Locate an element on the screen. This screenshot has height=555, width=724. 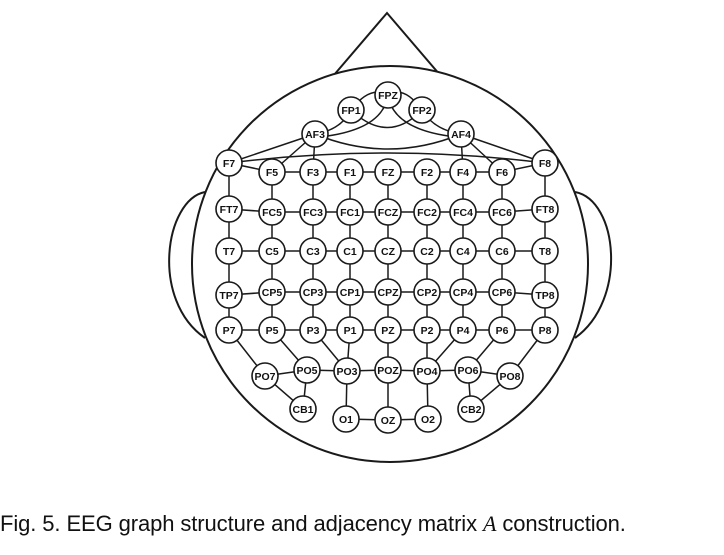
electrode-label: OZ is located at coordinates (388, 421).